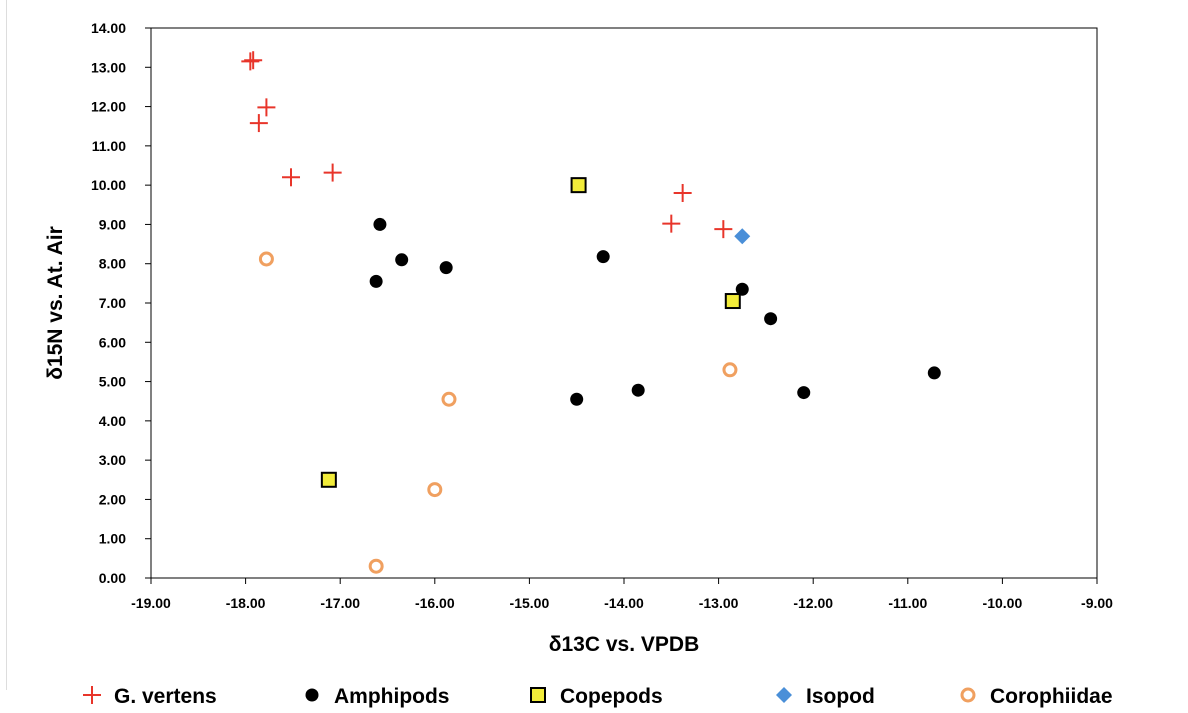 The image size is (1188, 713). I want to click on y-tick-label: 4.00, so click(112, 421).